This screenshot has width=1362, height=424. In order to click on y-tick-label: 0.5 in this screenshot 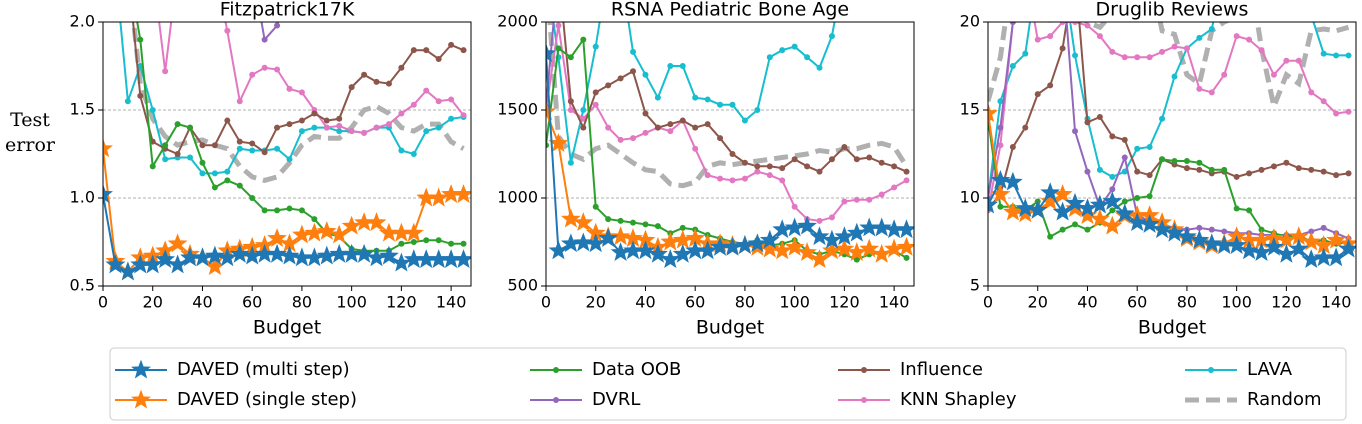, I will do `click(82, 285)`.